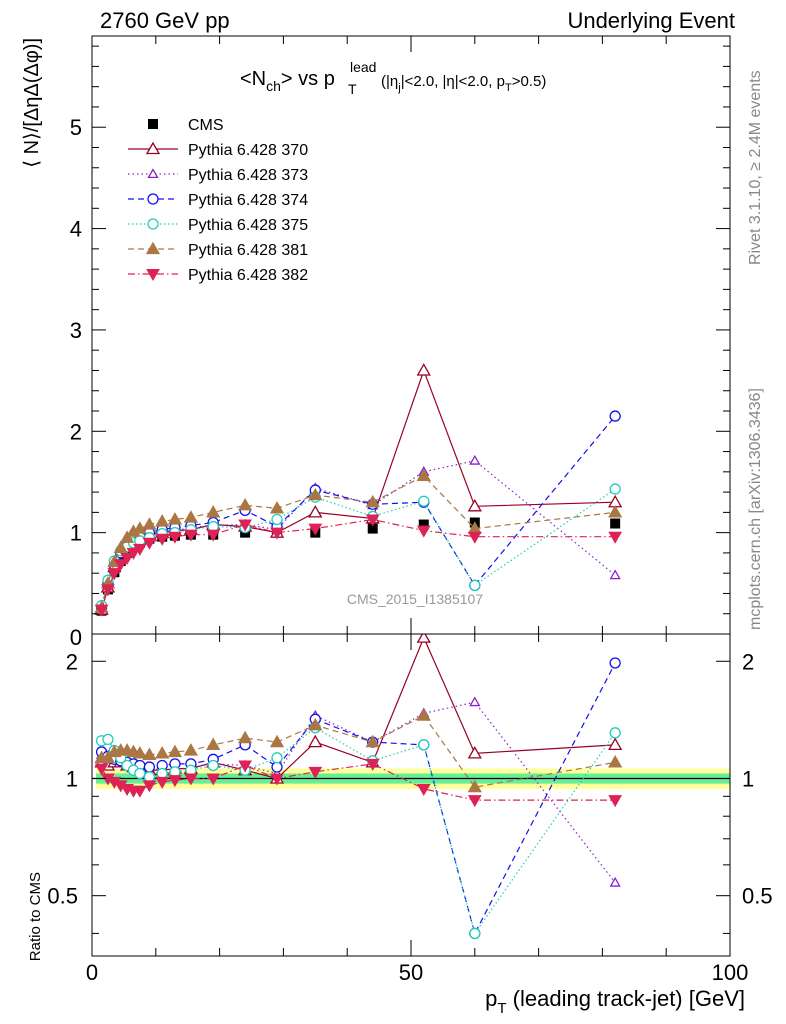 This screenshot has width=786, height=1024. I want to click on title-prefix: <N, so click(253, 79).